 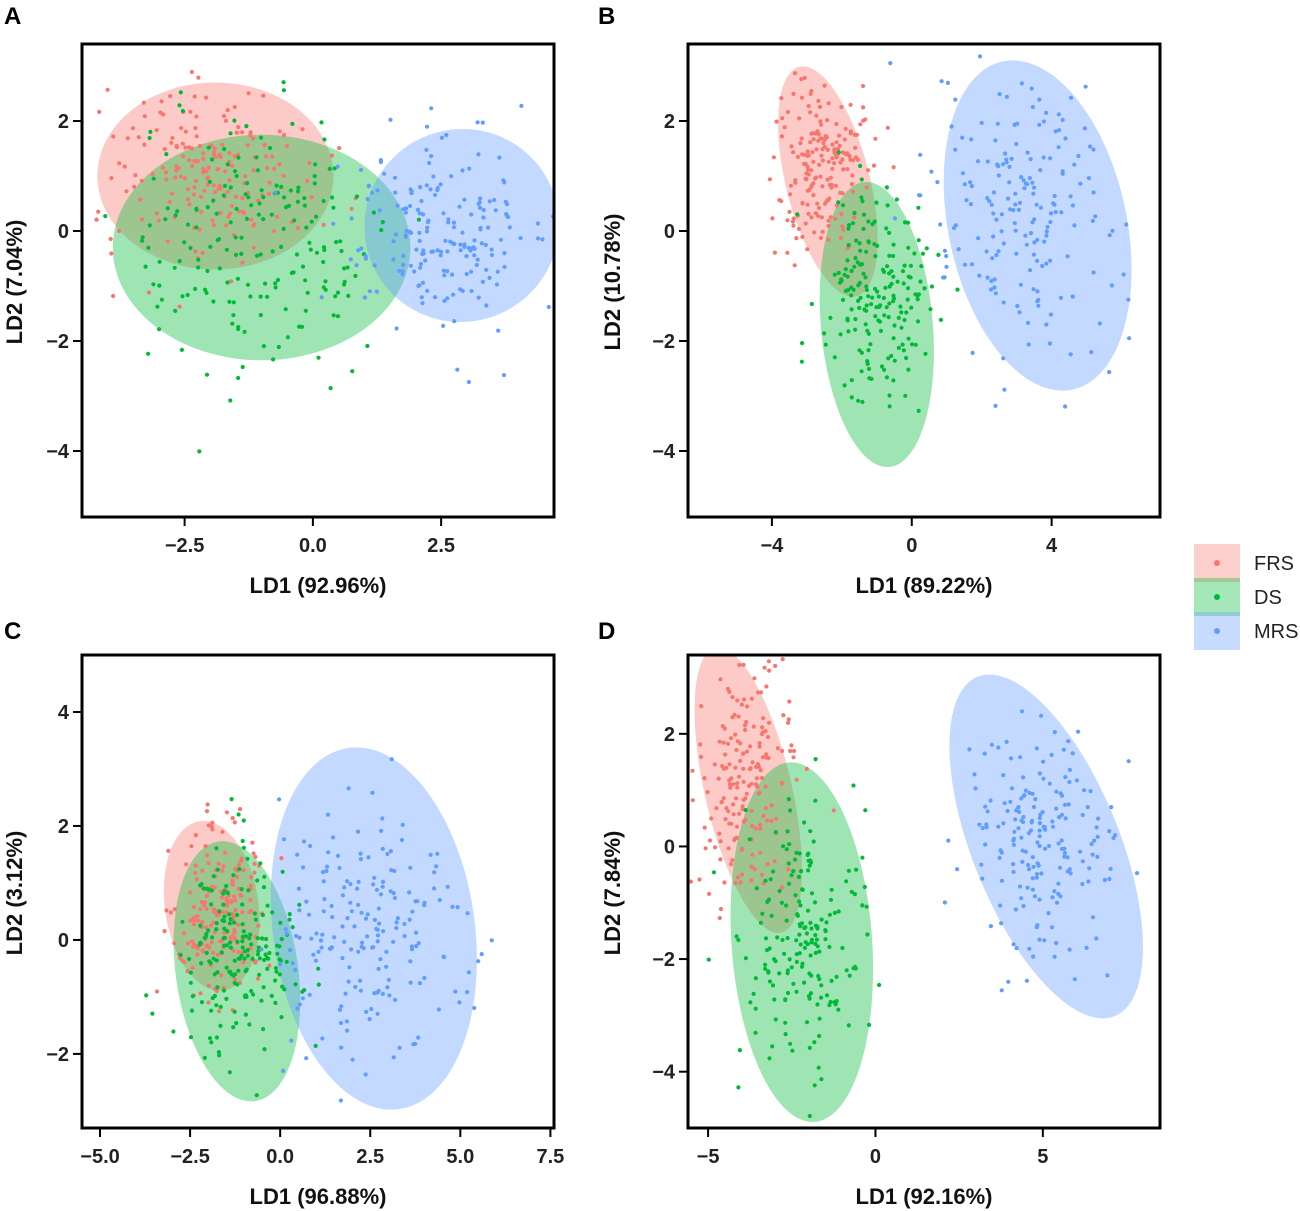 I want to click on x-tick-label: 0, so click(x=911, y=546).